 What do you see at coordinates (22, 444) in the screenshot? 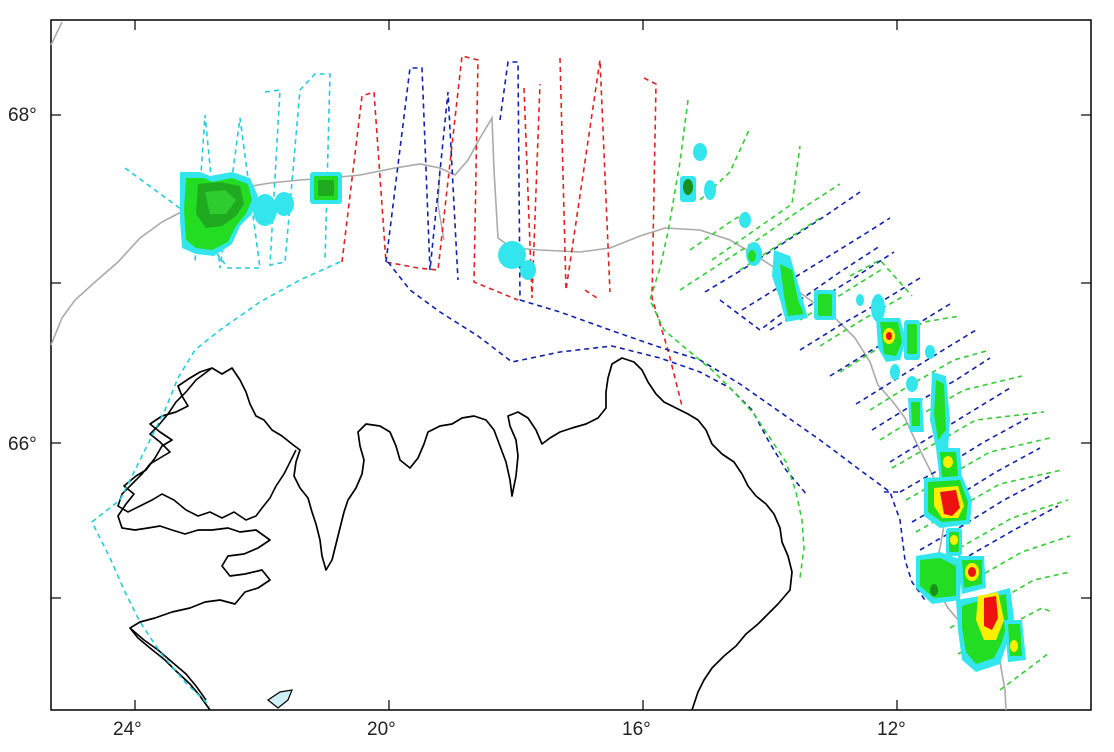
I see `lat-label-66: 66°` at bounding box center [22, 444].